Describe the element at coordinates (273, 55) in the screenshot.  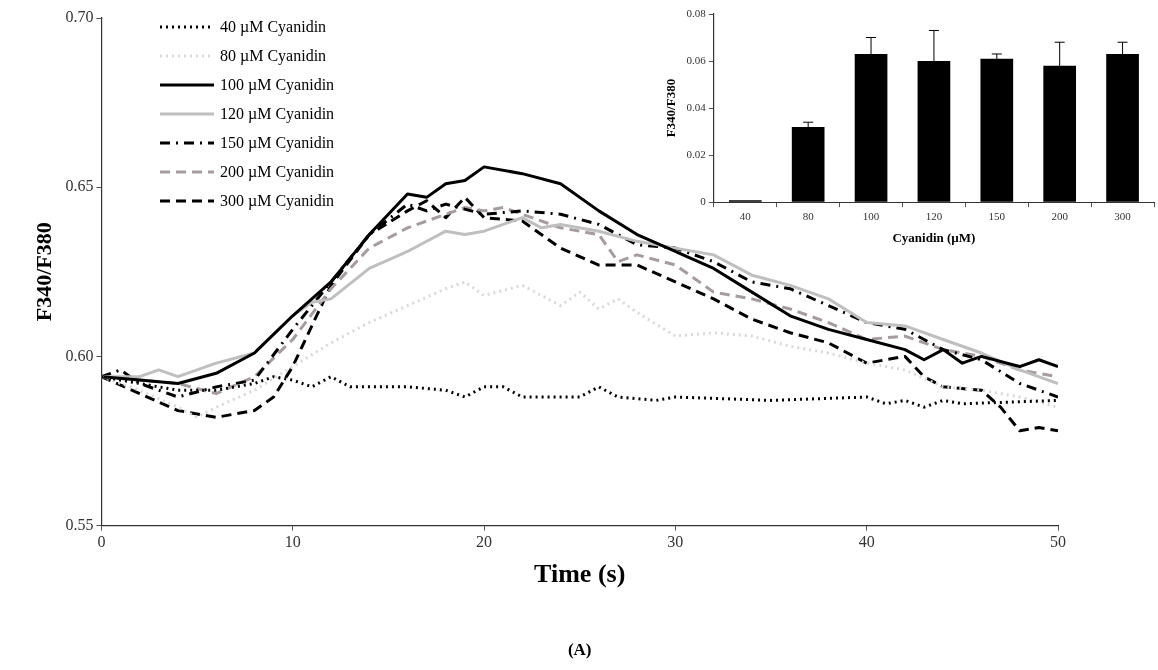
I see `legend-label: 80 µM Cyanidin` at that location.